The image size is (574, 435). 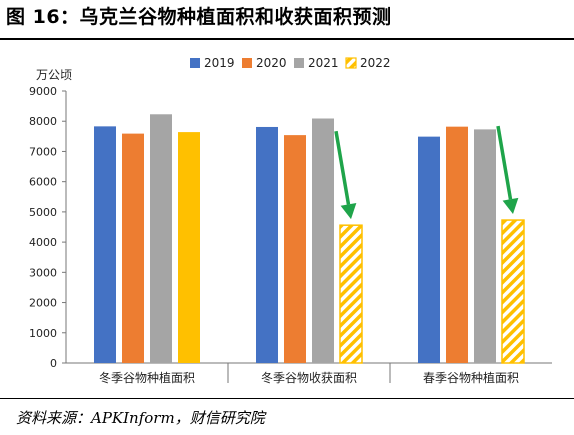 What do you see at coordinates (471, 377) in the screenshot?
I see `x-tick-label: 春季谷物种植面积` at bounding box center [471, 377].